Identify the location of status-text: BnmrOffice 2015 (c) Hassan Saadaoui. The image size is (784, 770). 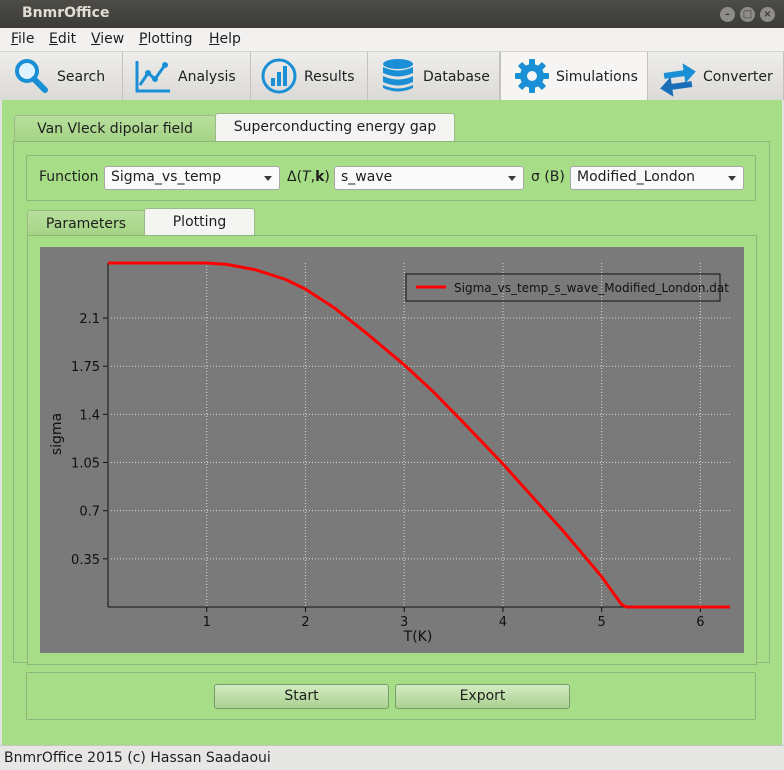
(137, 758).